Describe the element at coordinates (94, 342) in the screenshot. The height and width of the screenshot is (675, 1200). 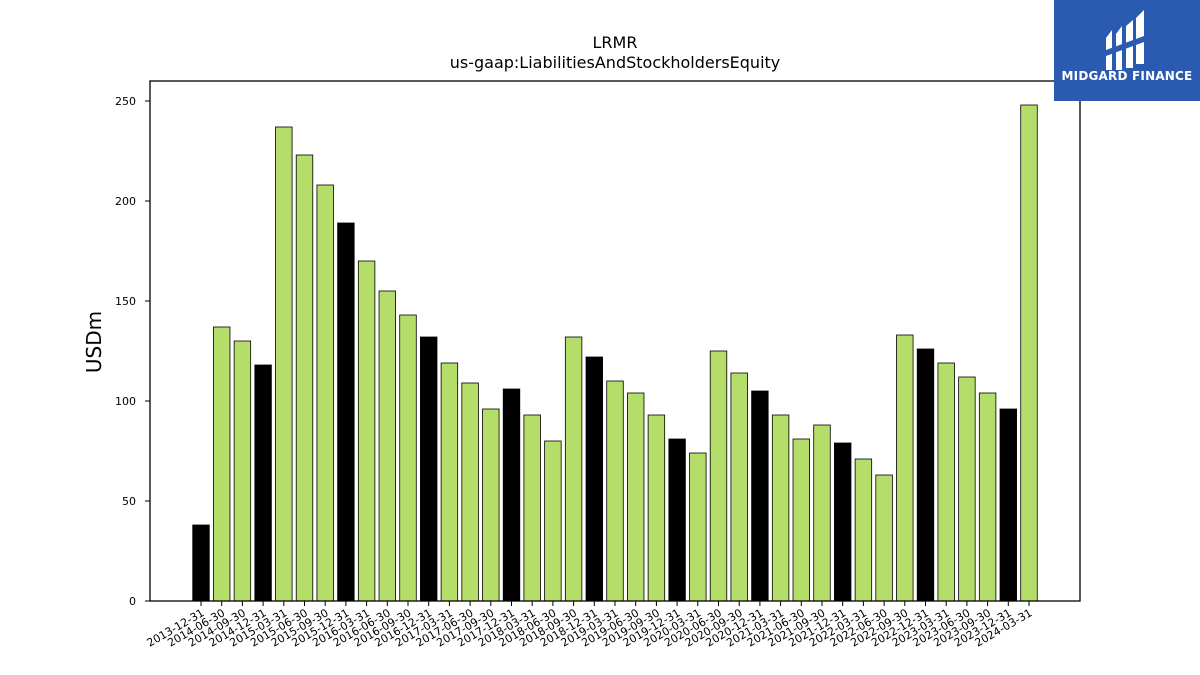
I see `y-axis-label: USDm` at that location.